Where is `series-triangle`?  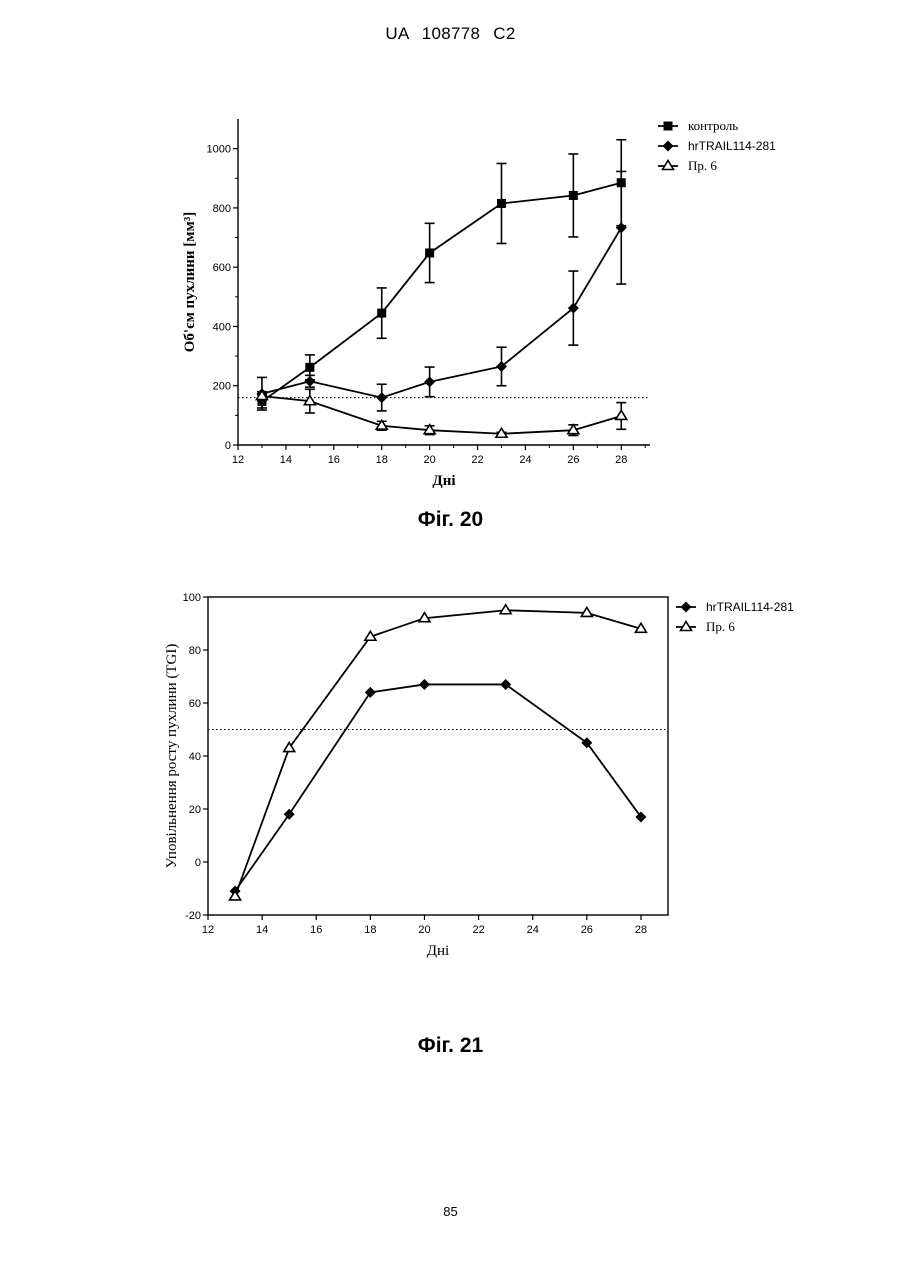
series-triangle is located at coordinates (438, 752).